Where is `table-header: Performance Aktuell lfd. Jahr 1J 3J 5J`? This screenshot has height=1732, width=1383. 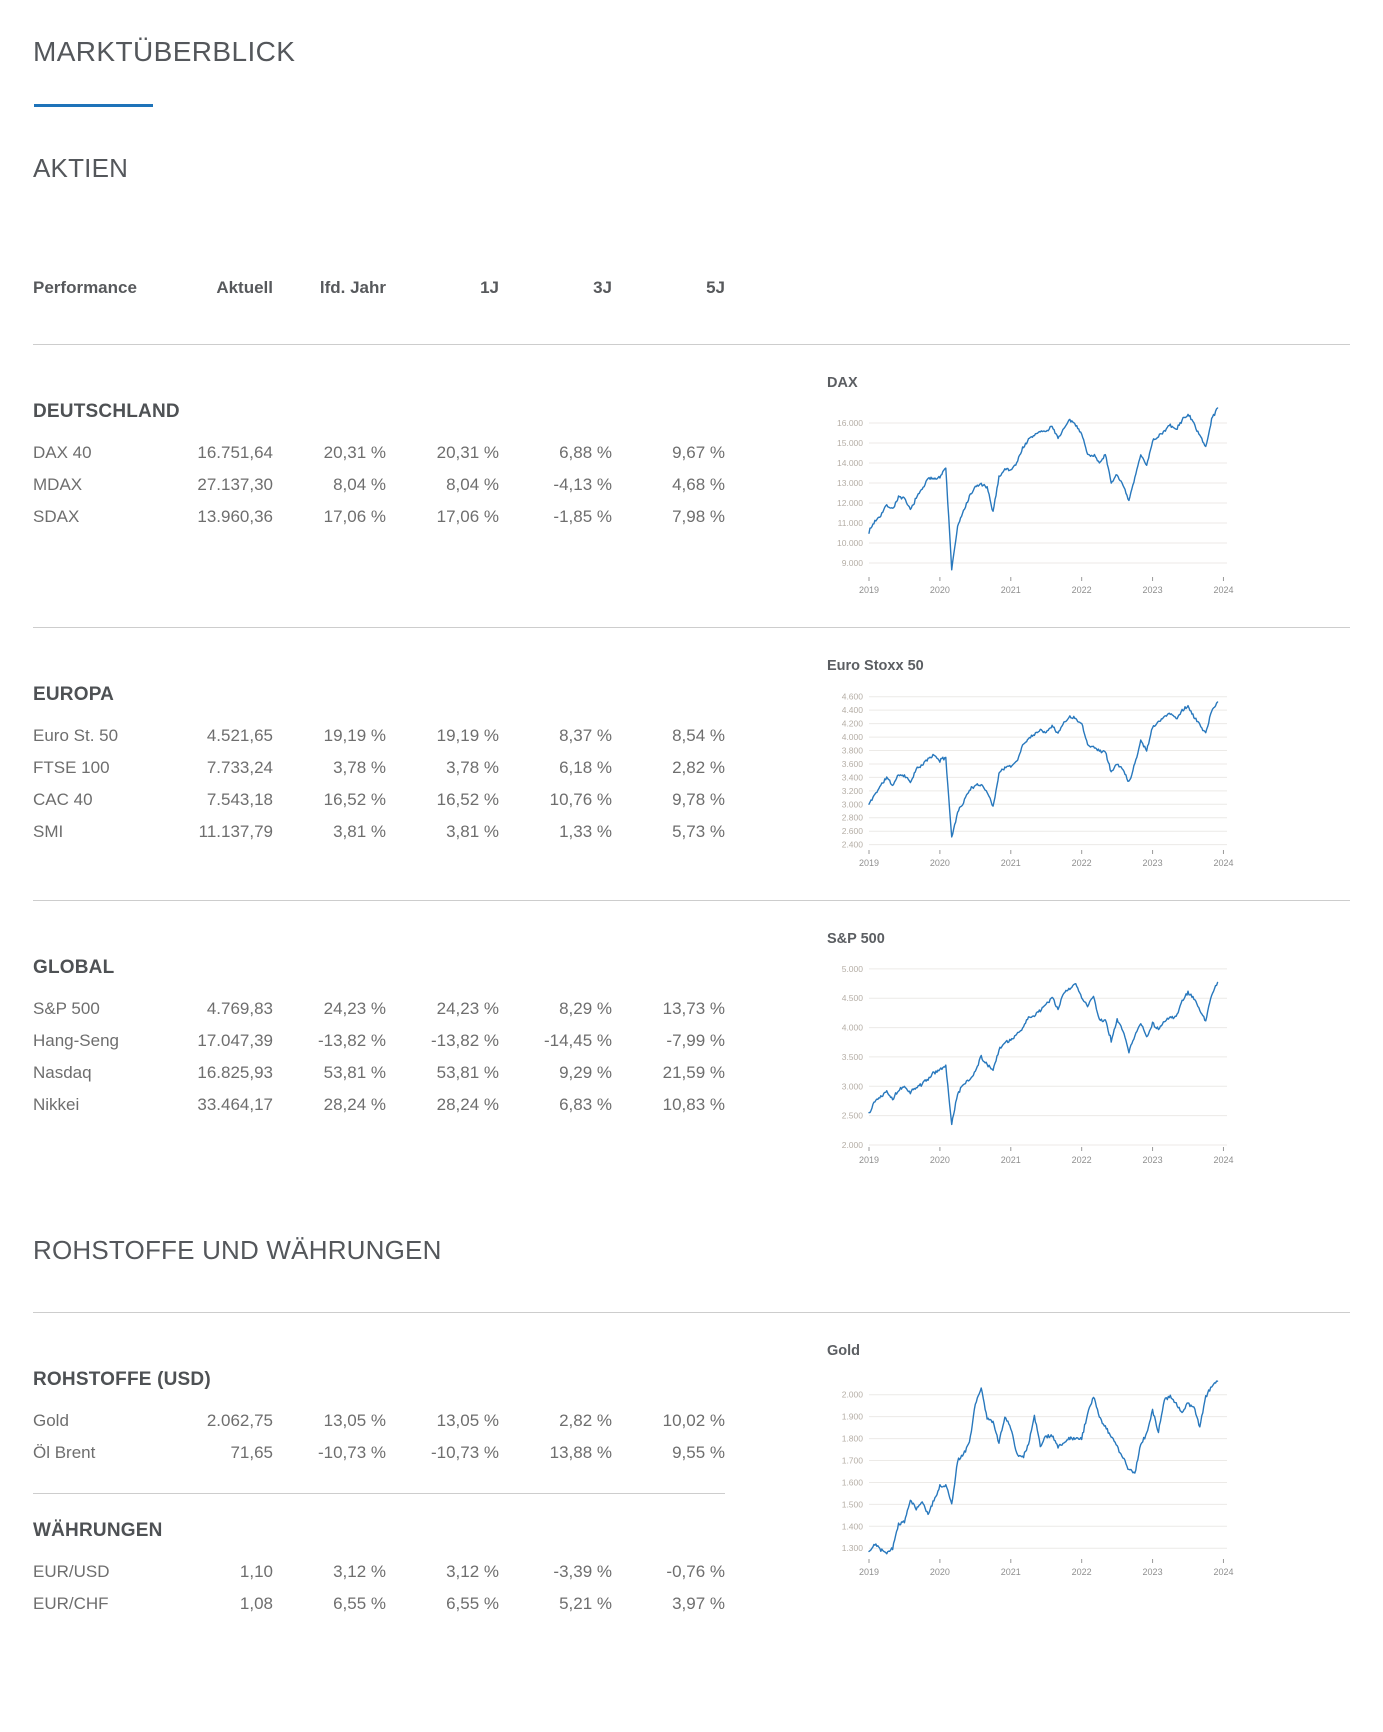
table-header: Performance Aktuell lfd. Jahr 1J 3J 5J is located at coordinates (691, 288).